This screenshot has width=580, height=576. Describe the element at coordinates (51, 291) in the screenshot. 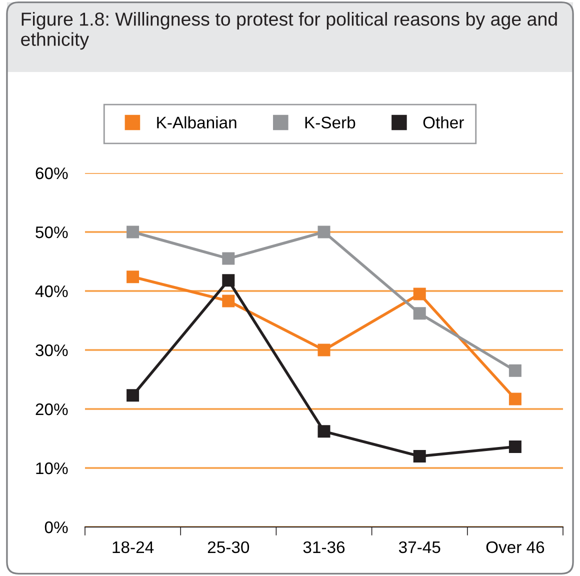

I see `y-tick-label: 40%` at that location.